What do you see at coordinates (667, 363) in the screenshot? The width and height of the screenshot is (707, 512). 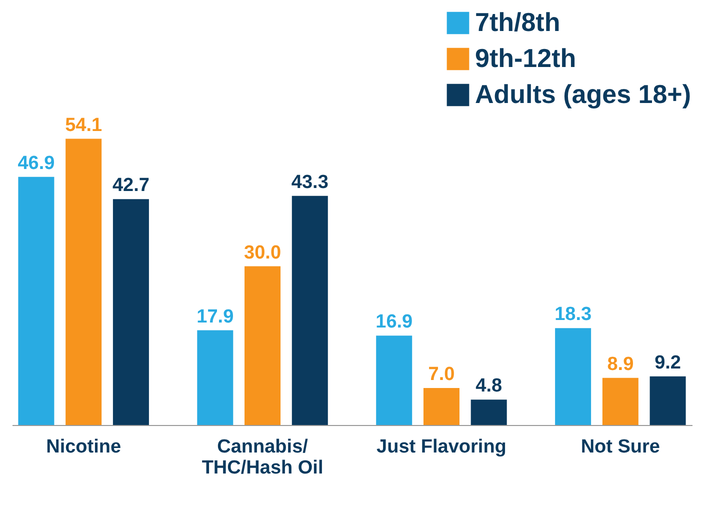 I see `data-label: 9.2` at bounding box center [667, 363].